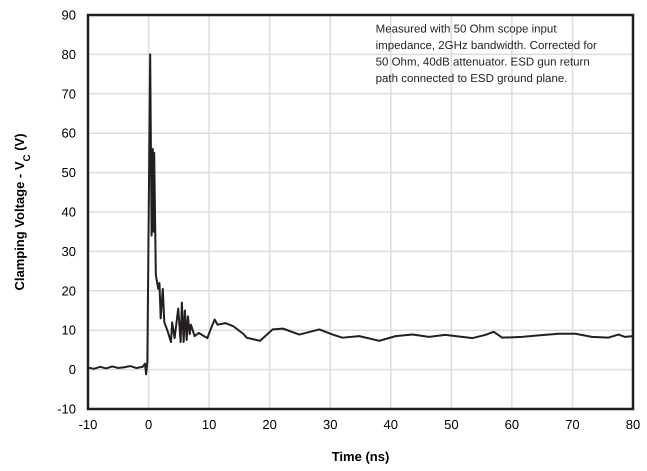 The image size is (647, 471). What do you see at coordinates (69, 54) in the screenshot?
I see `y-tick-label: 80` at bounding box center [69, 54].